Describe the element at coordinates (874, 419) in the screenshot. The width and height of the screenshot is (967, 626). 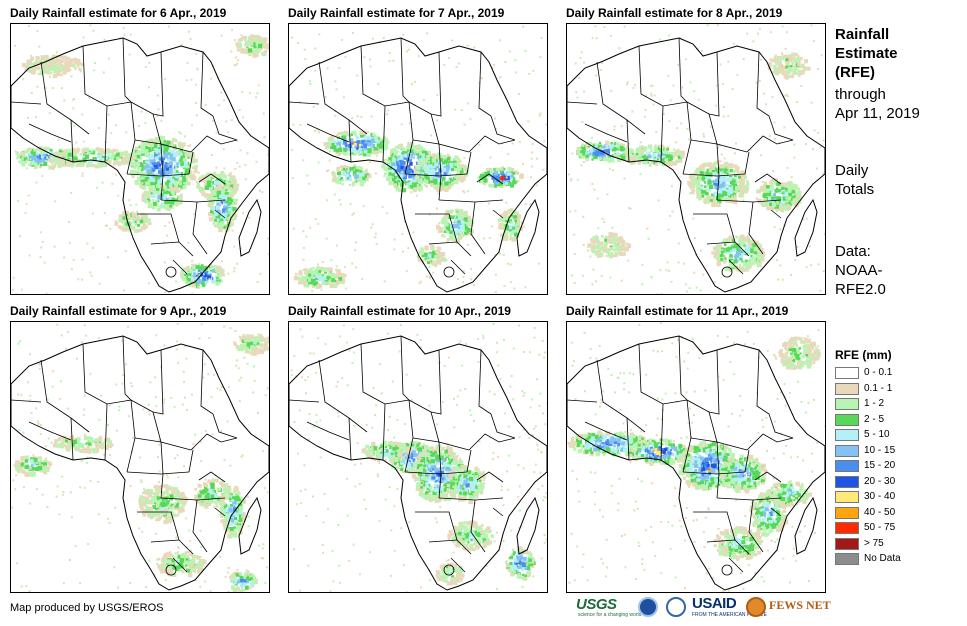
I see `legend-label: 2 - 5` at that location.